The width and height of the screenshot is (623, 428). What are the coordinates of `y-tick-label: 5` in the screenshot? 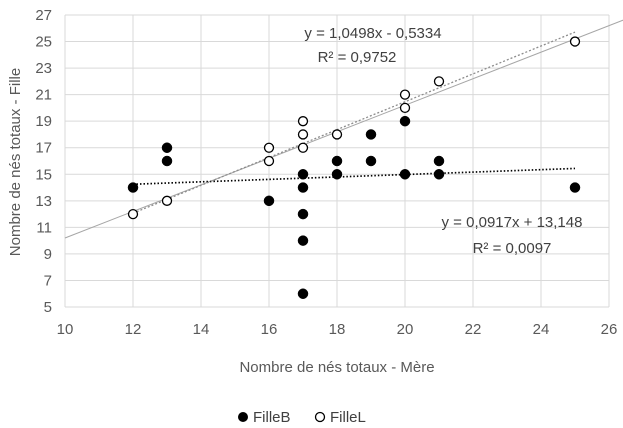 It's located at (48, 307).